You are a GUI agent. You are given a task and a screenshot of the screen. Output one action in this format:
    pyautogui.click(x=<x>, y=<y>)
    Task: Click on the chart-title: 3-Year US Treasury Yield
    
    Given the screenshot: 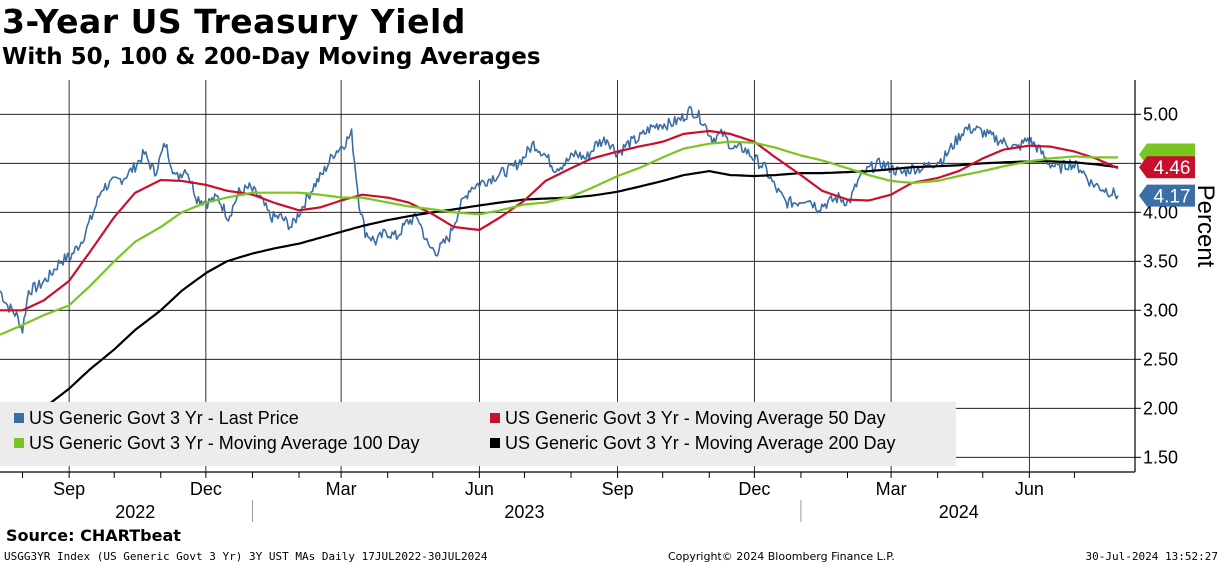 What is the action you would take?
    pyautogui.click(x=234, y=21)
    